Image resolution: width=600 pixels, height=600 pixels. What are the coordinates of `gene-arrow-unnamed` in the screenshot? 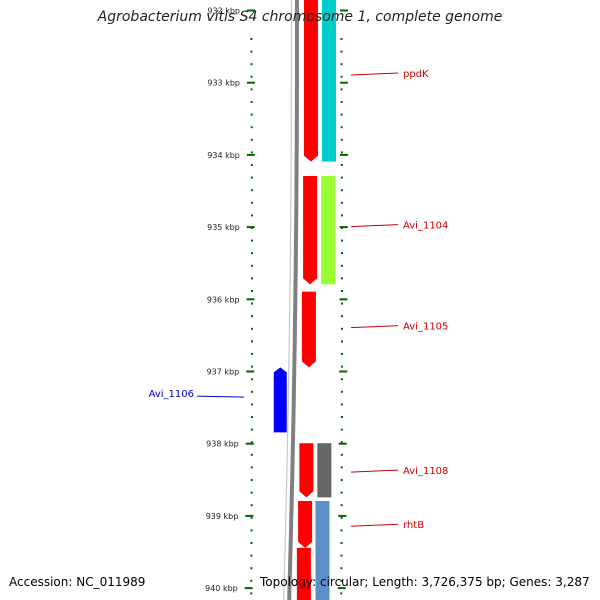 It's located at (303, 573).